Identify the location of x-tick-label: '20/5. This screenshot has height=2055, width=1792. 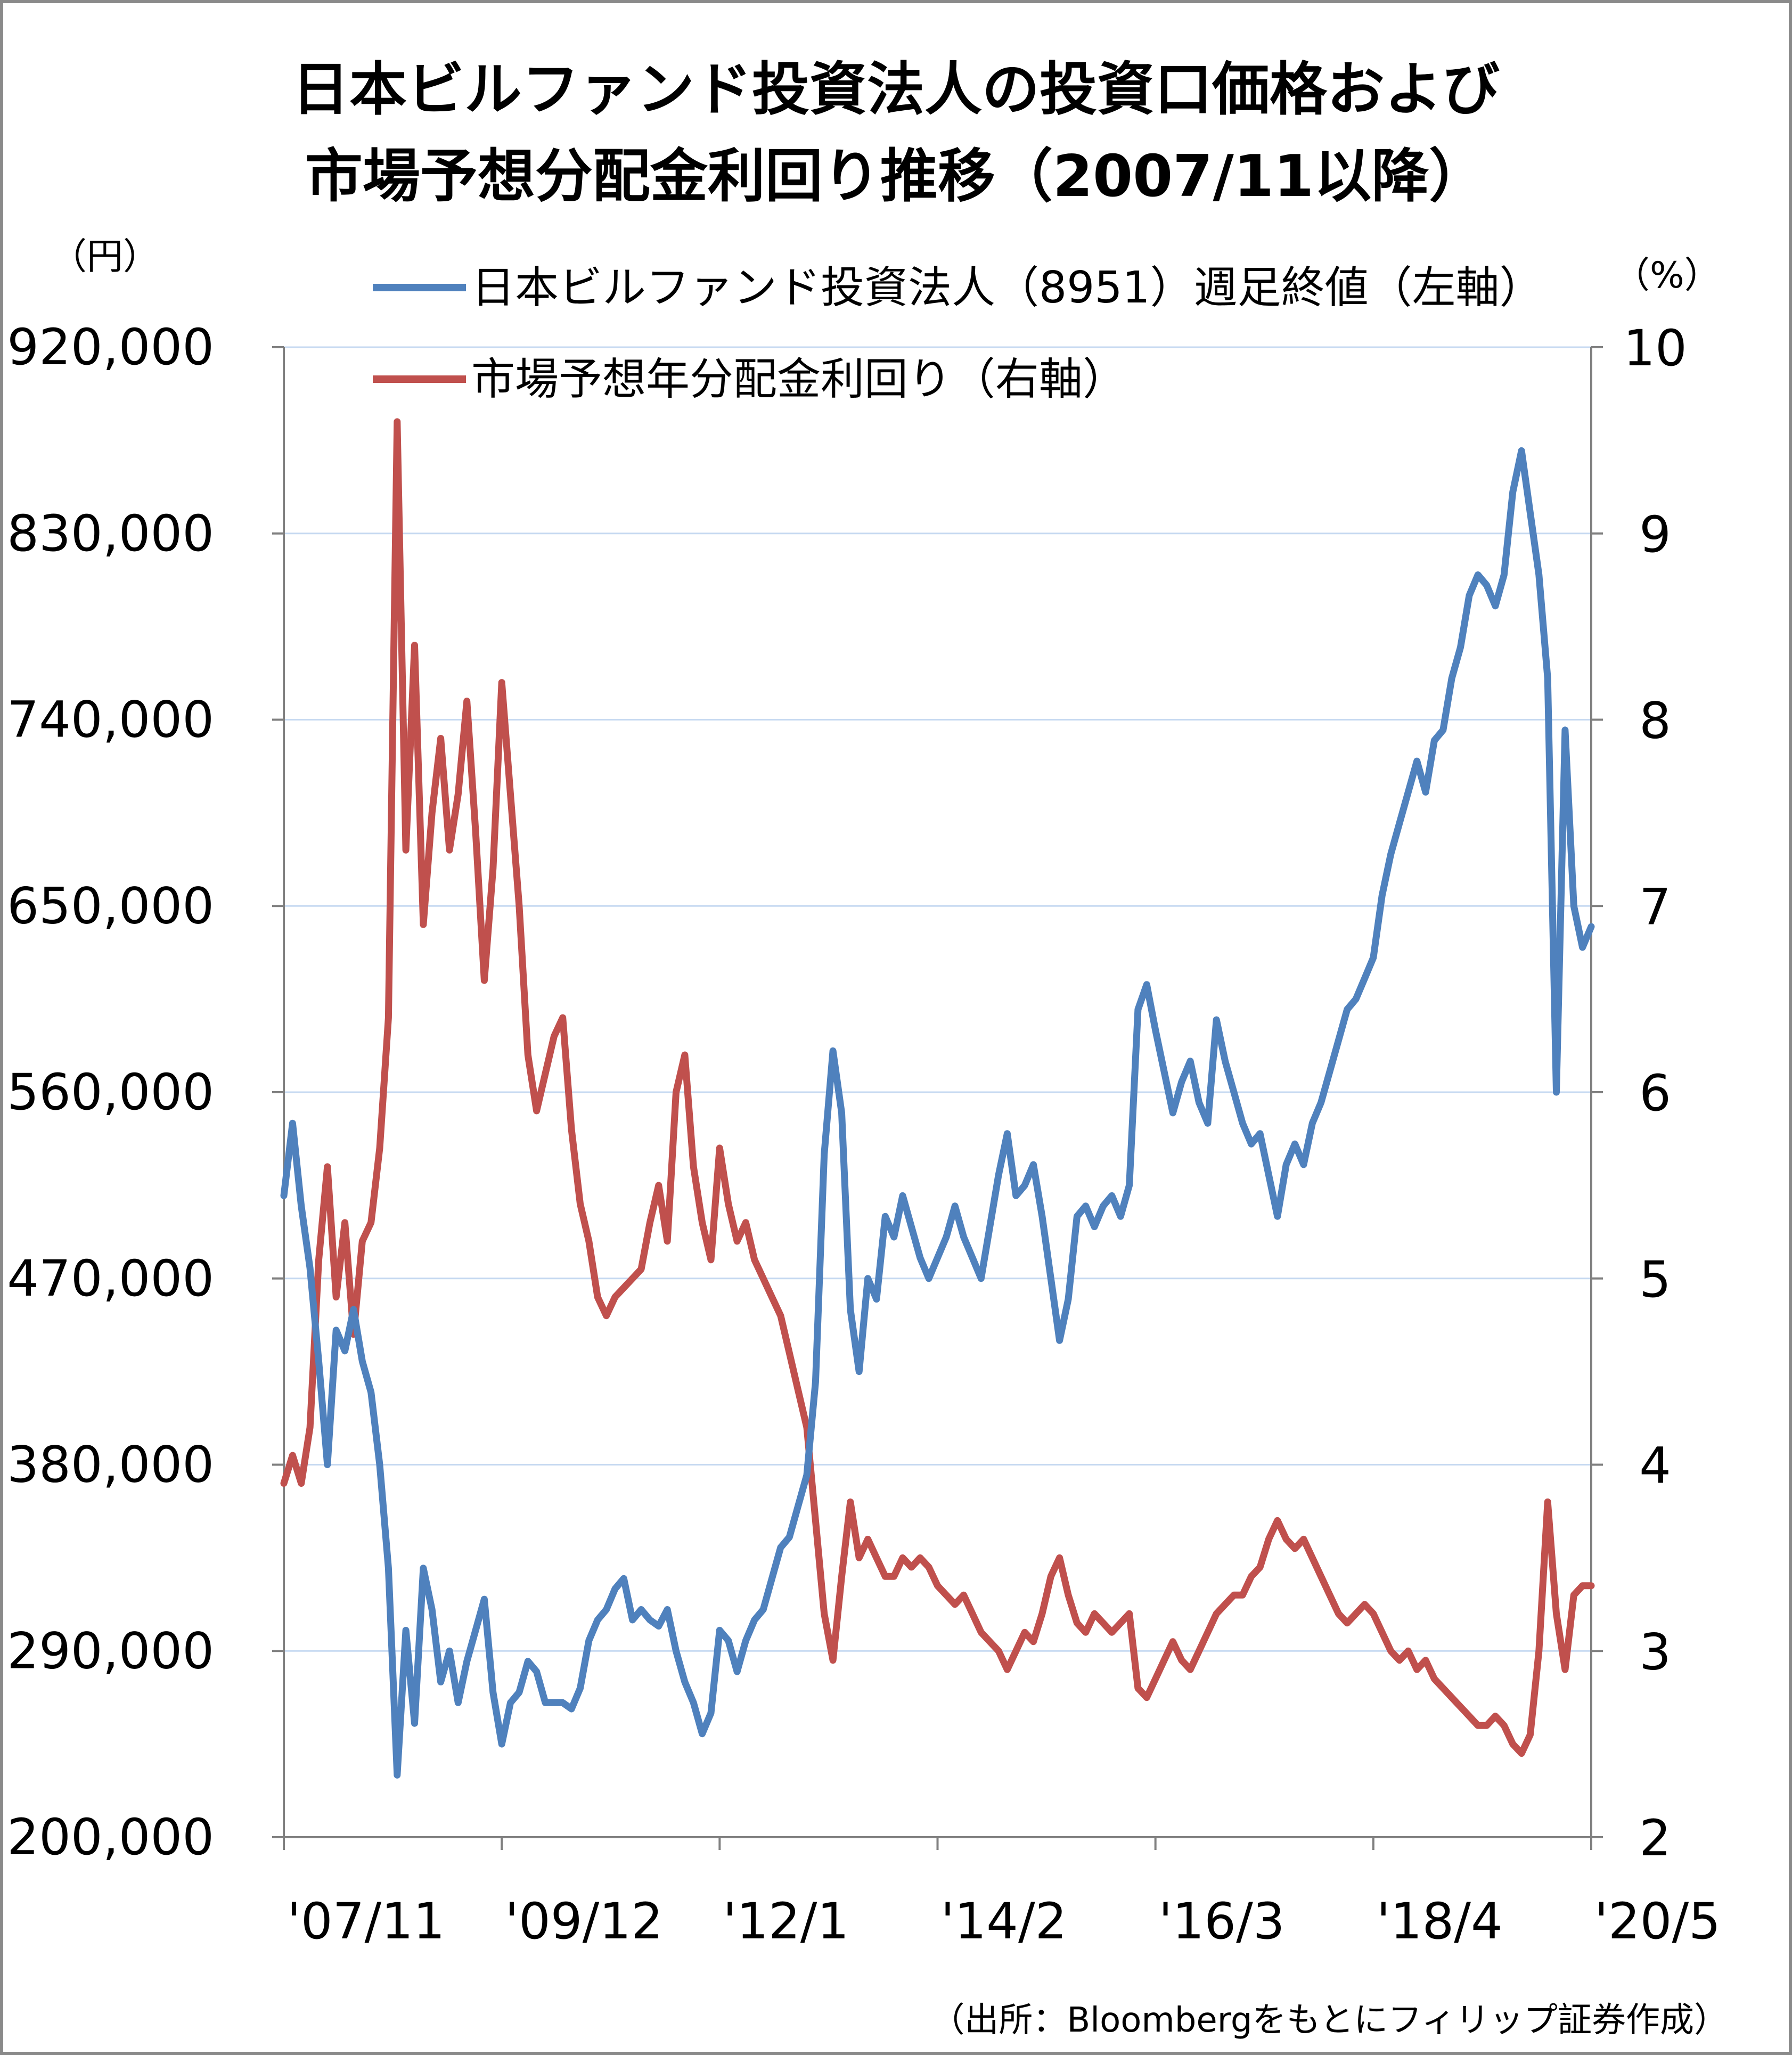
(1658, 1922).